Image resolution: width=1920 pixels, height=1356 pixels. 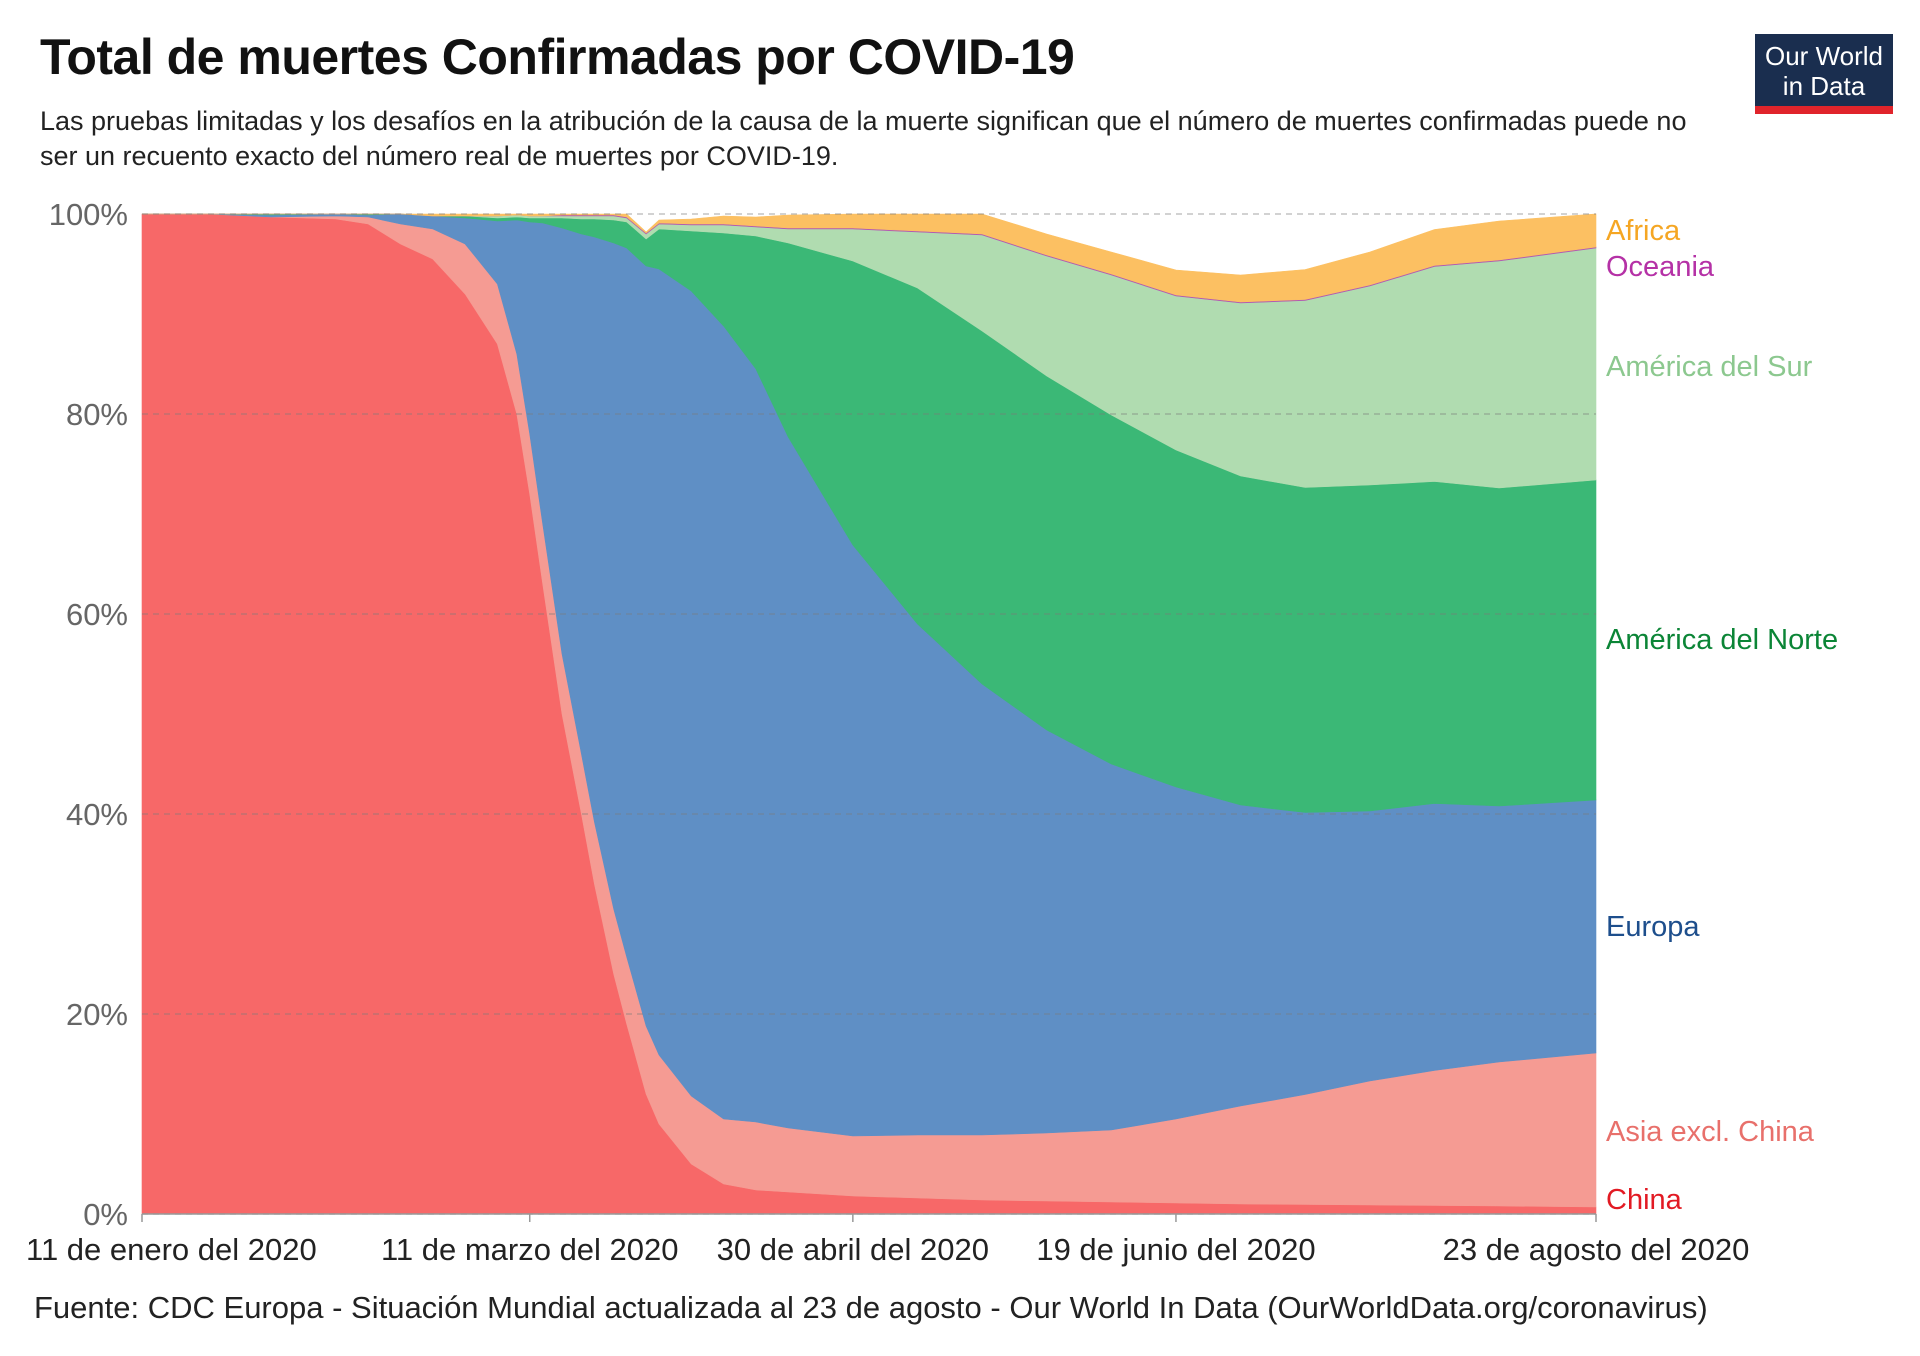 I want to click on y-tick-label: 0%, so click(x=105, y=1214).